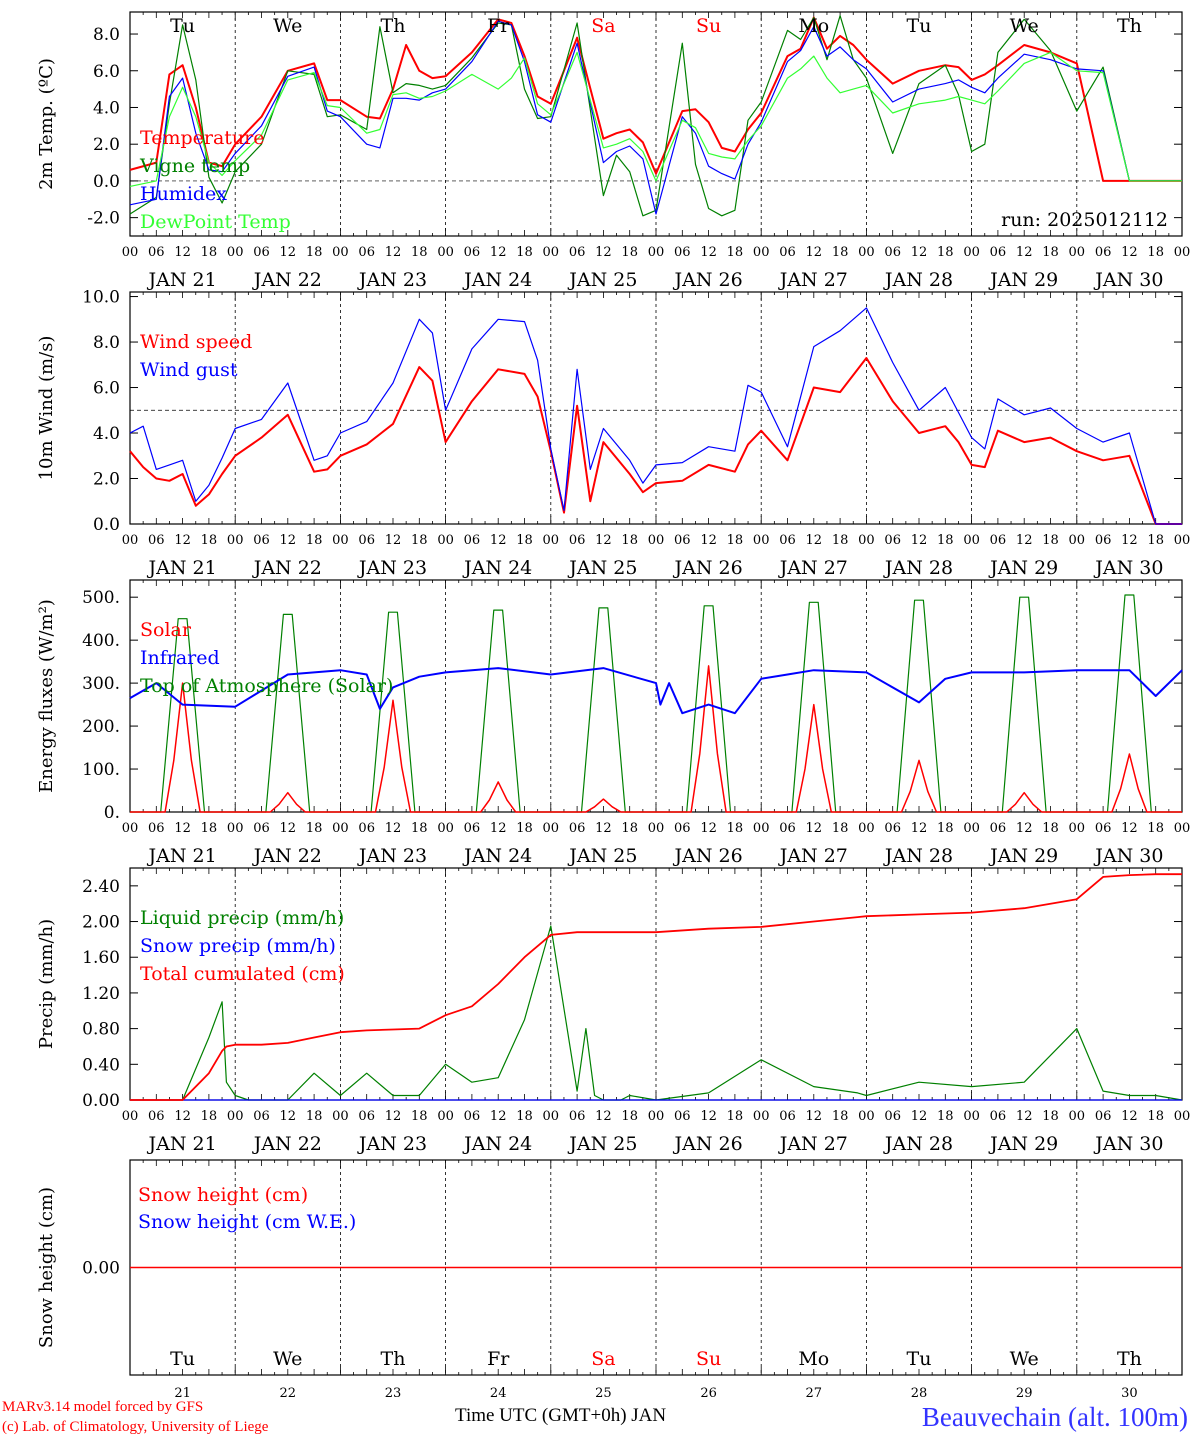 This screenshot has width=1194, height=1440. Describe the element at coordinates (1023, 856) in the screenshot. I see `date-label: JAN 29` at that location.